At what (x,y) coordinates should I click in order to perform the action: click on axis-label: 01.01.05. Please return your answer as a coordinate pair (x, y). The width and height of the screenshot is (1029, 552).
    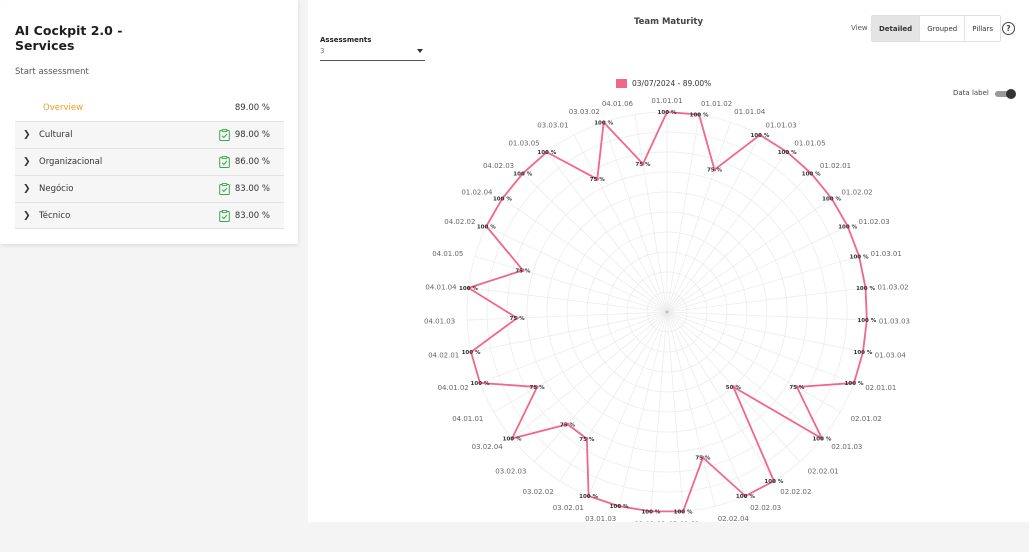
    Looking at the image, I should click on (809, 144).